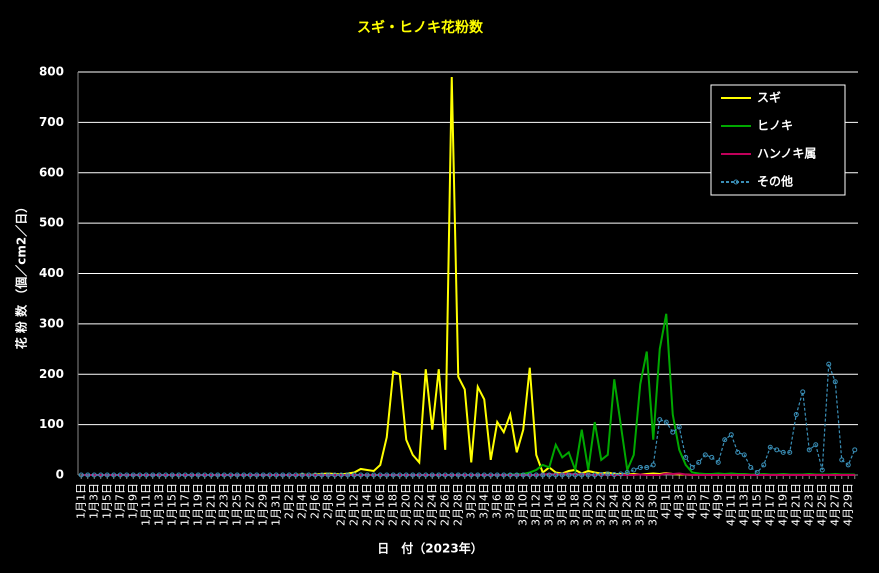 The width and height of the screenshot is (879, 573). I want to click on x-tick-label: 3月12日, so click(535, 504).